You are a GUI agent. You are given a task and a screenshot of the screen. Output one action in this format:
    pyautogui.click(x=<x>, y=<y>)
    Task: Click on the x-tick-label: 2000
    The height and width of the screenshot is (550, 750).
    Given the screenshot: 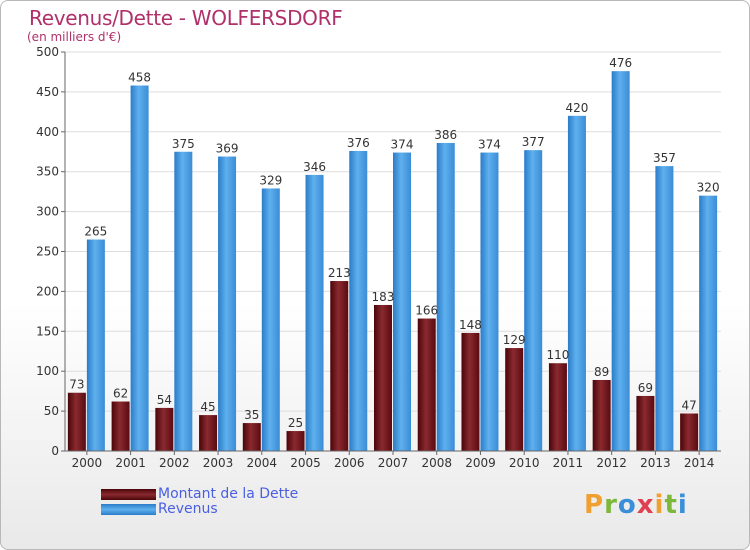 What is the action you would take?
    pyautogui.click(x=87, y=463)
    